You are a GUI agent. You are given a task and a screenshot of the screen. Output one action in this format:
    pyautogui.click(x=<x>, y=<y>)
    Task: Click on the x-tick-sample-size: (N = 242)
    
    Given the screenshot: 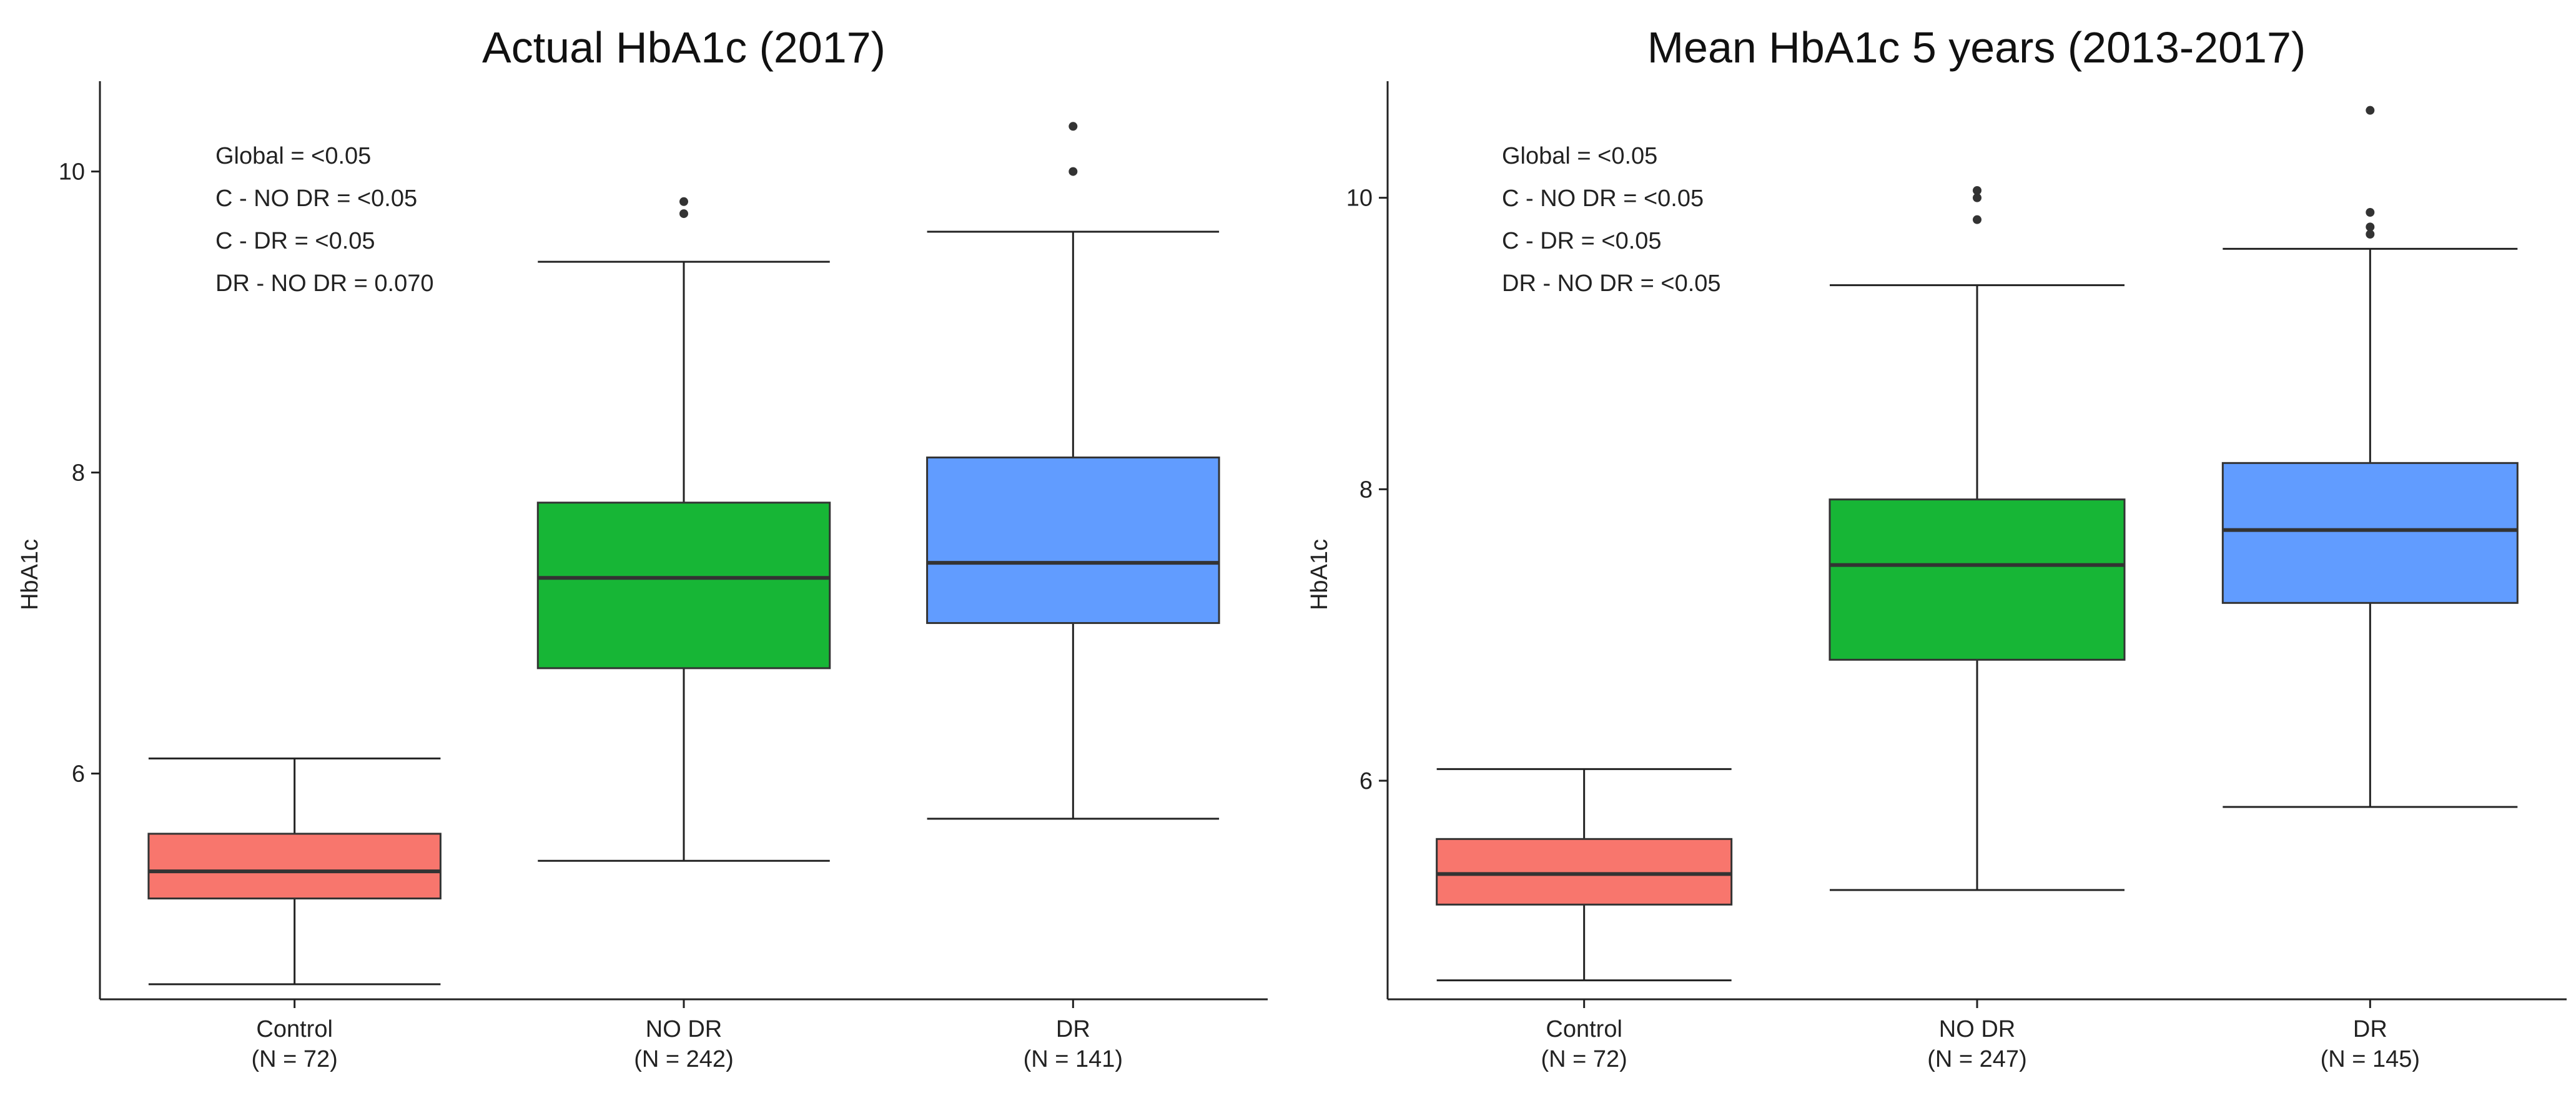 What is the action you would take?
    pyautogui.click(x=683, y=1059)
    